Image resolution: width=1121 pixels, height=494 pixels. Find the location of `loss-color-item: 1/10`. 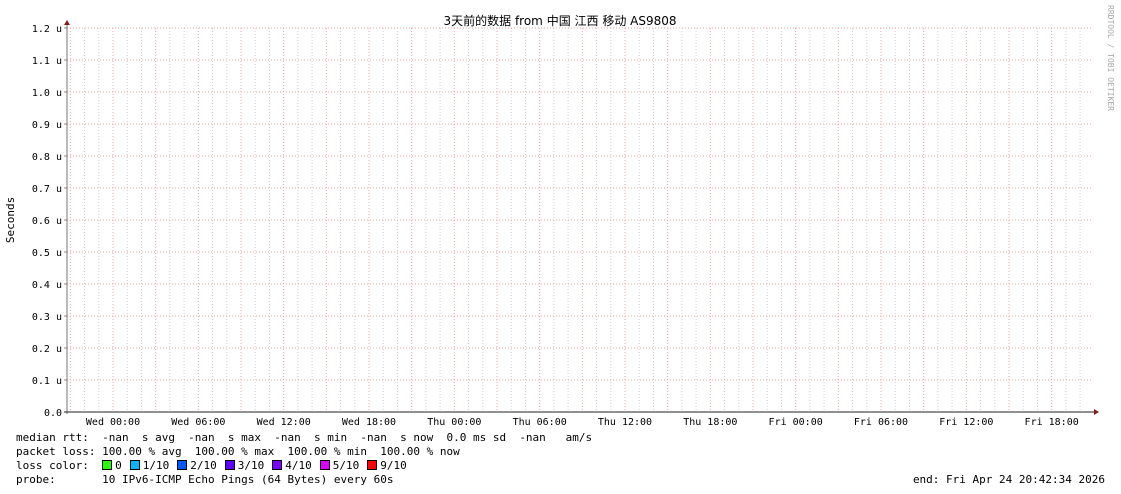

loss-color-item: 1/10 is located at coordinates (149, 465).